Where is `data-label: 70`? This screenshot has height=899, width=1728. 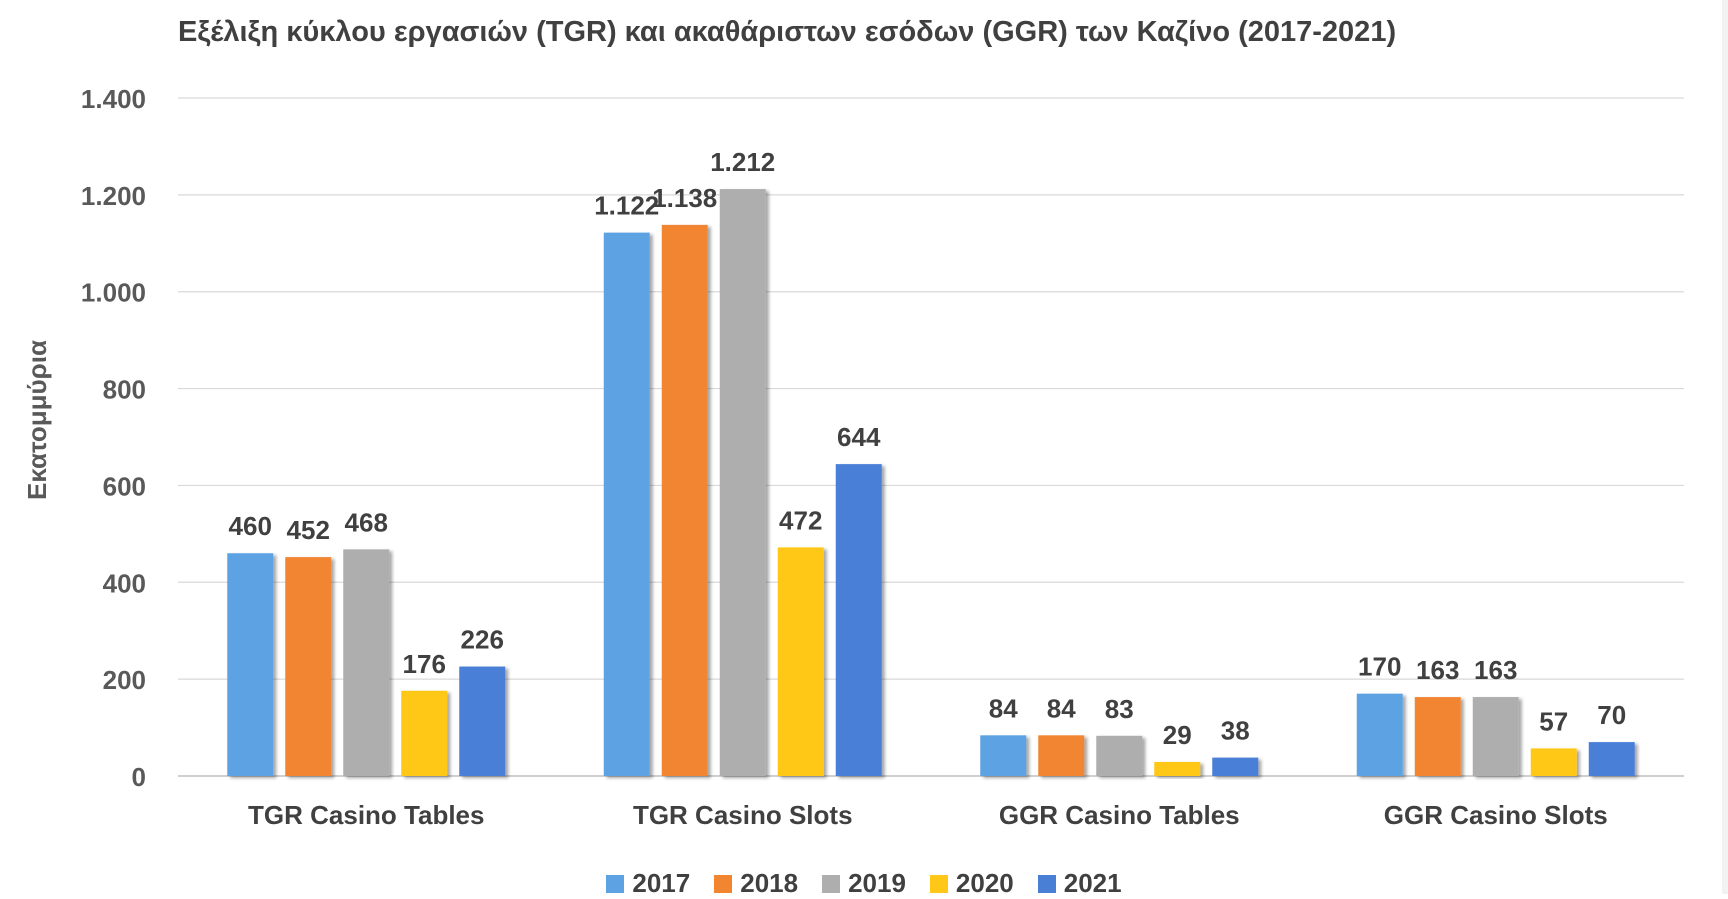
data-label: 70 is located at coordinates (1611, 715).